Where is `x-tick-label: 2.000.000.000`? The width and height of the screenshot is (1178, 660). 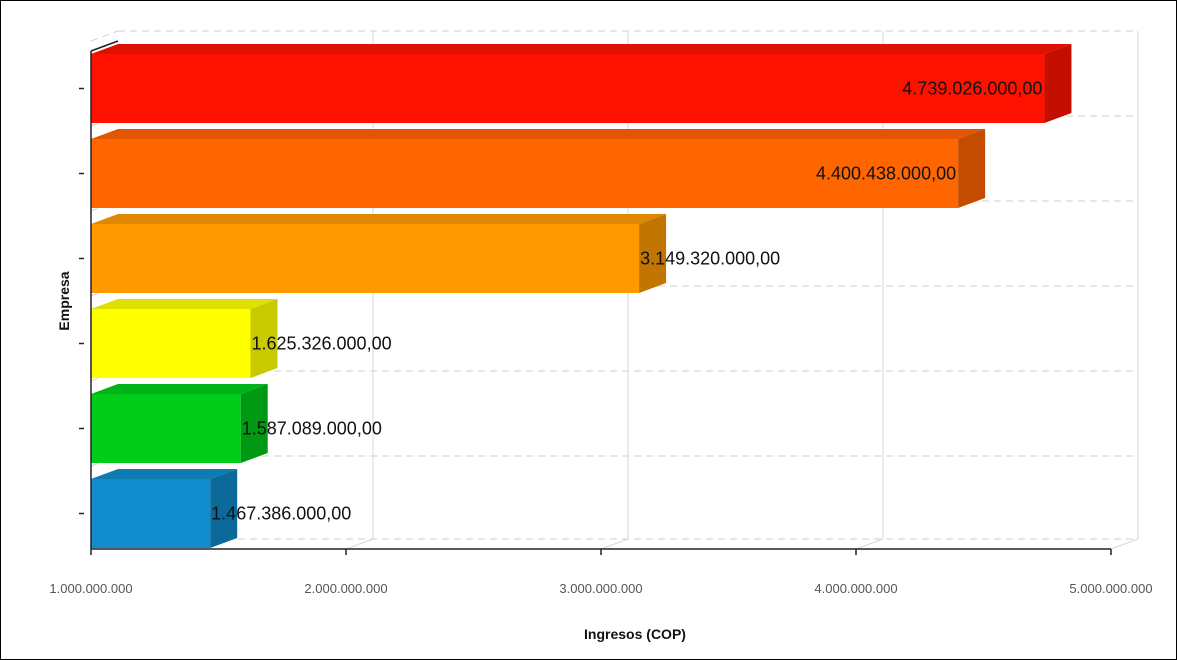 x-tick-label: 2.000.000.000 is located at coordinates (345, 588).